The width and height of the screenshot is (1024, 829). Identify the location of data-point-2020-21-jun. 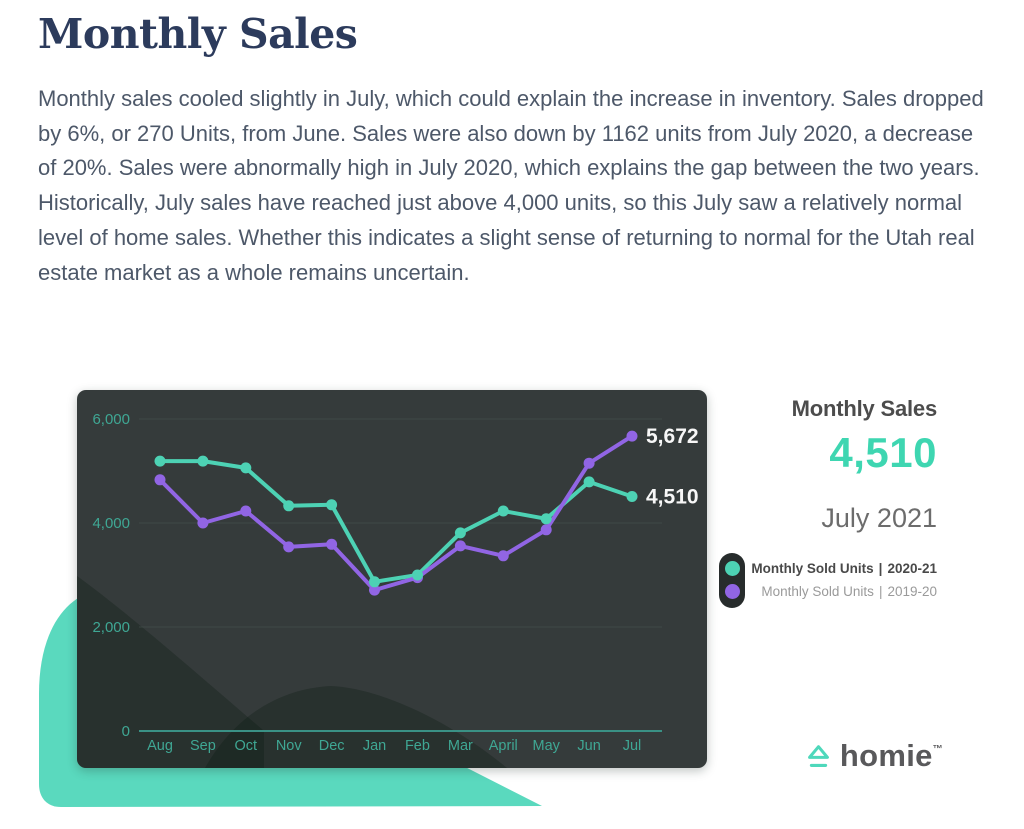
(589, 482).